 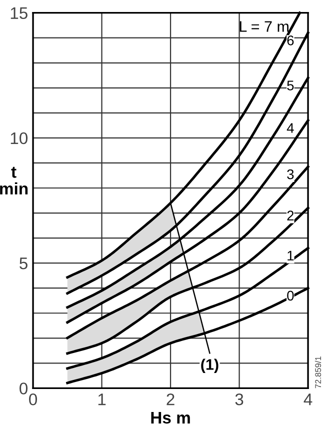 I want to click on y-tick-label: 5, so click(x=24, y=264).